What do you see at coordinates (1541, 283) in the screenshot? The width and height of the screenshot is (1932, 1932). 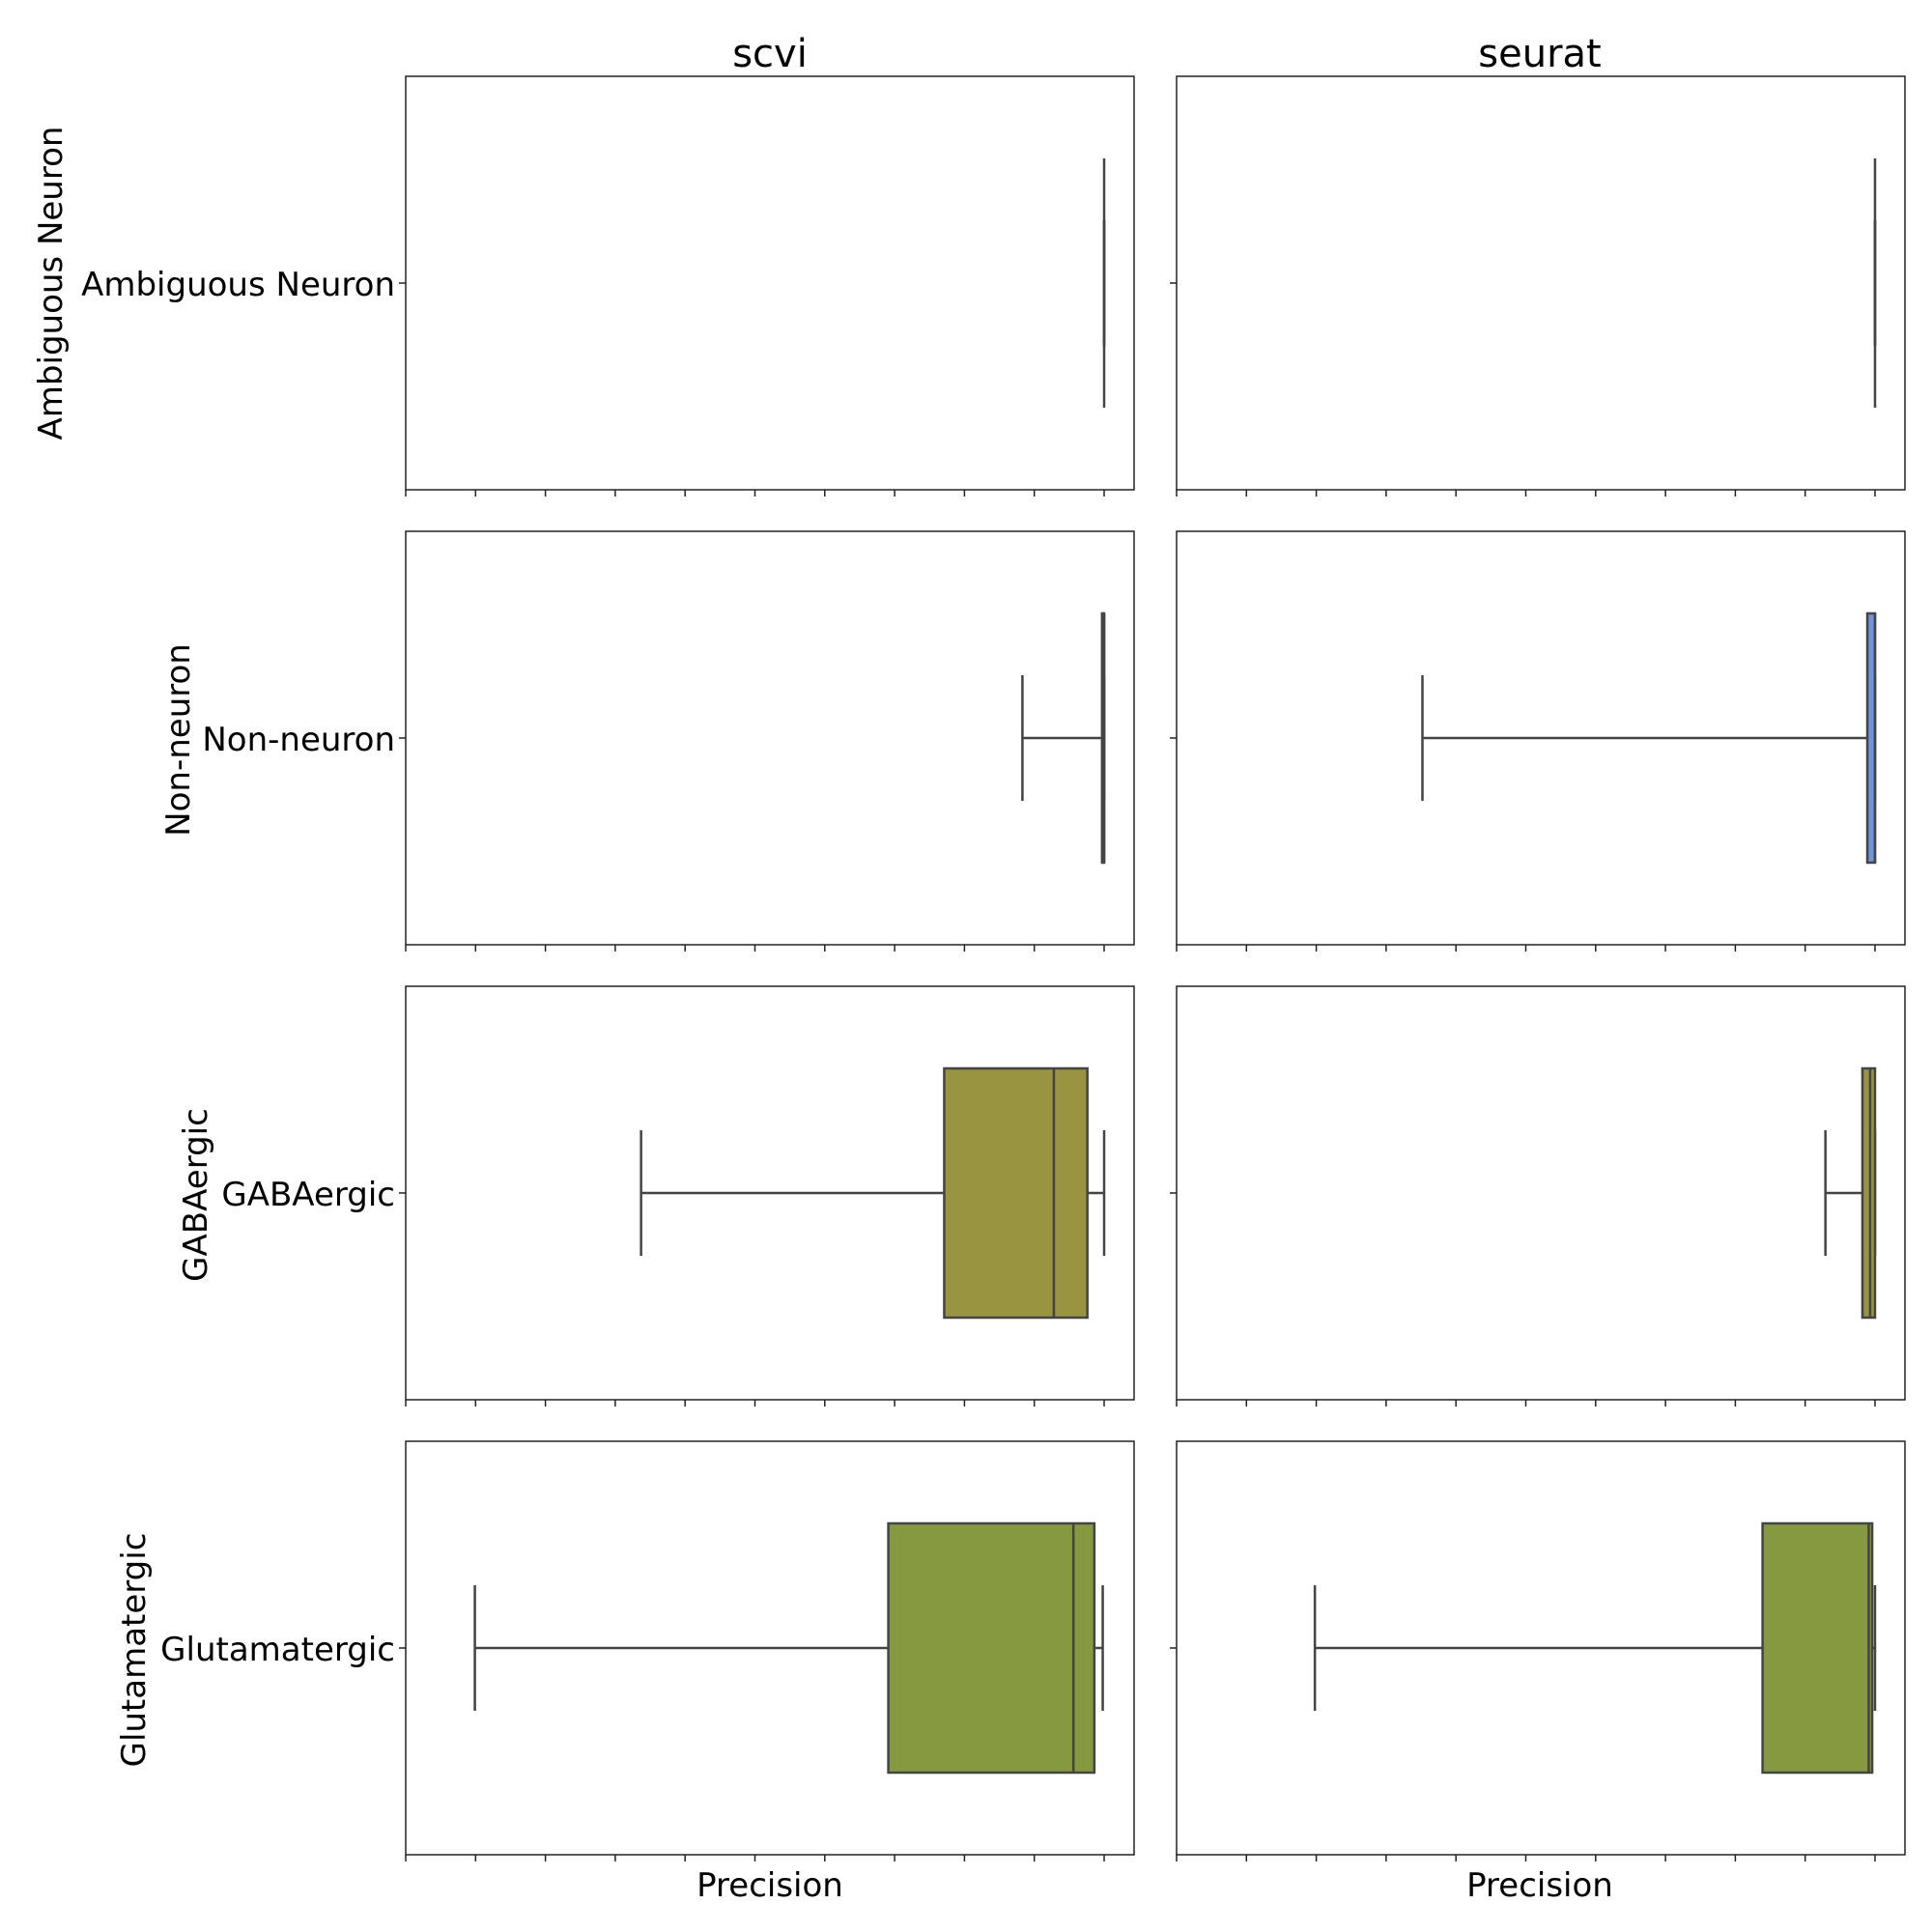 I see `panel-frame-seurat-ambiguous-neuron` at bounding box center [1541, 283].